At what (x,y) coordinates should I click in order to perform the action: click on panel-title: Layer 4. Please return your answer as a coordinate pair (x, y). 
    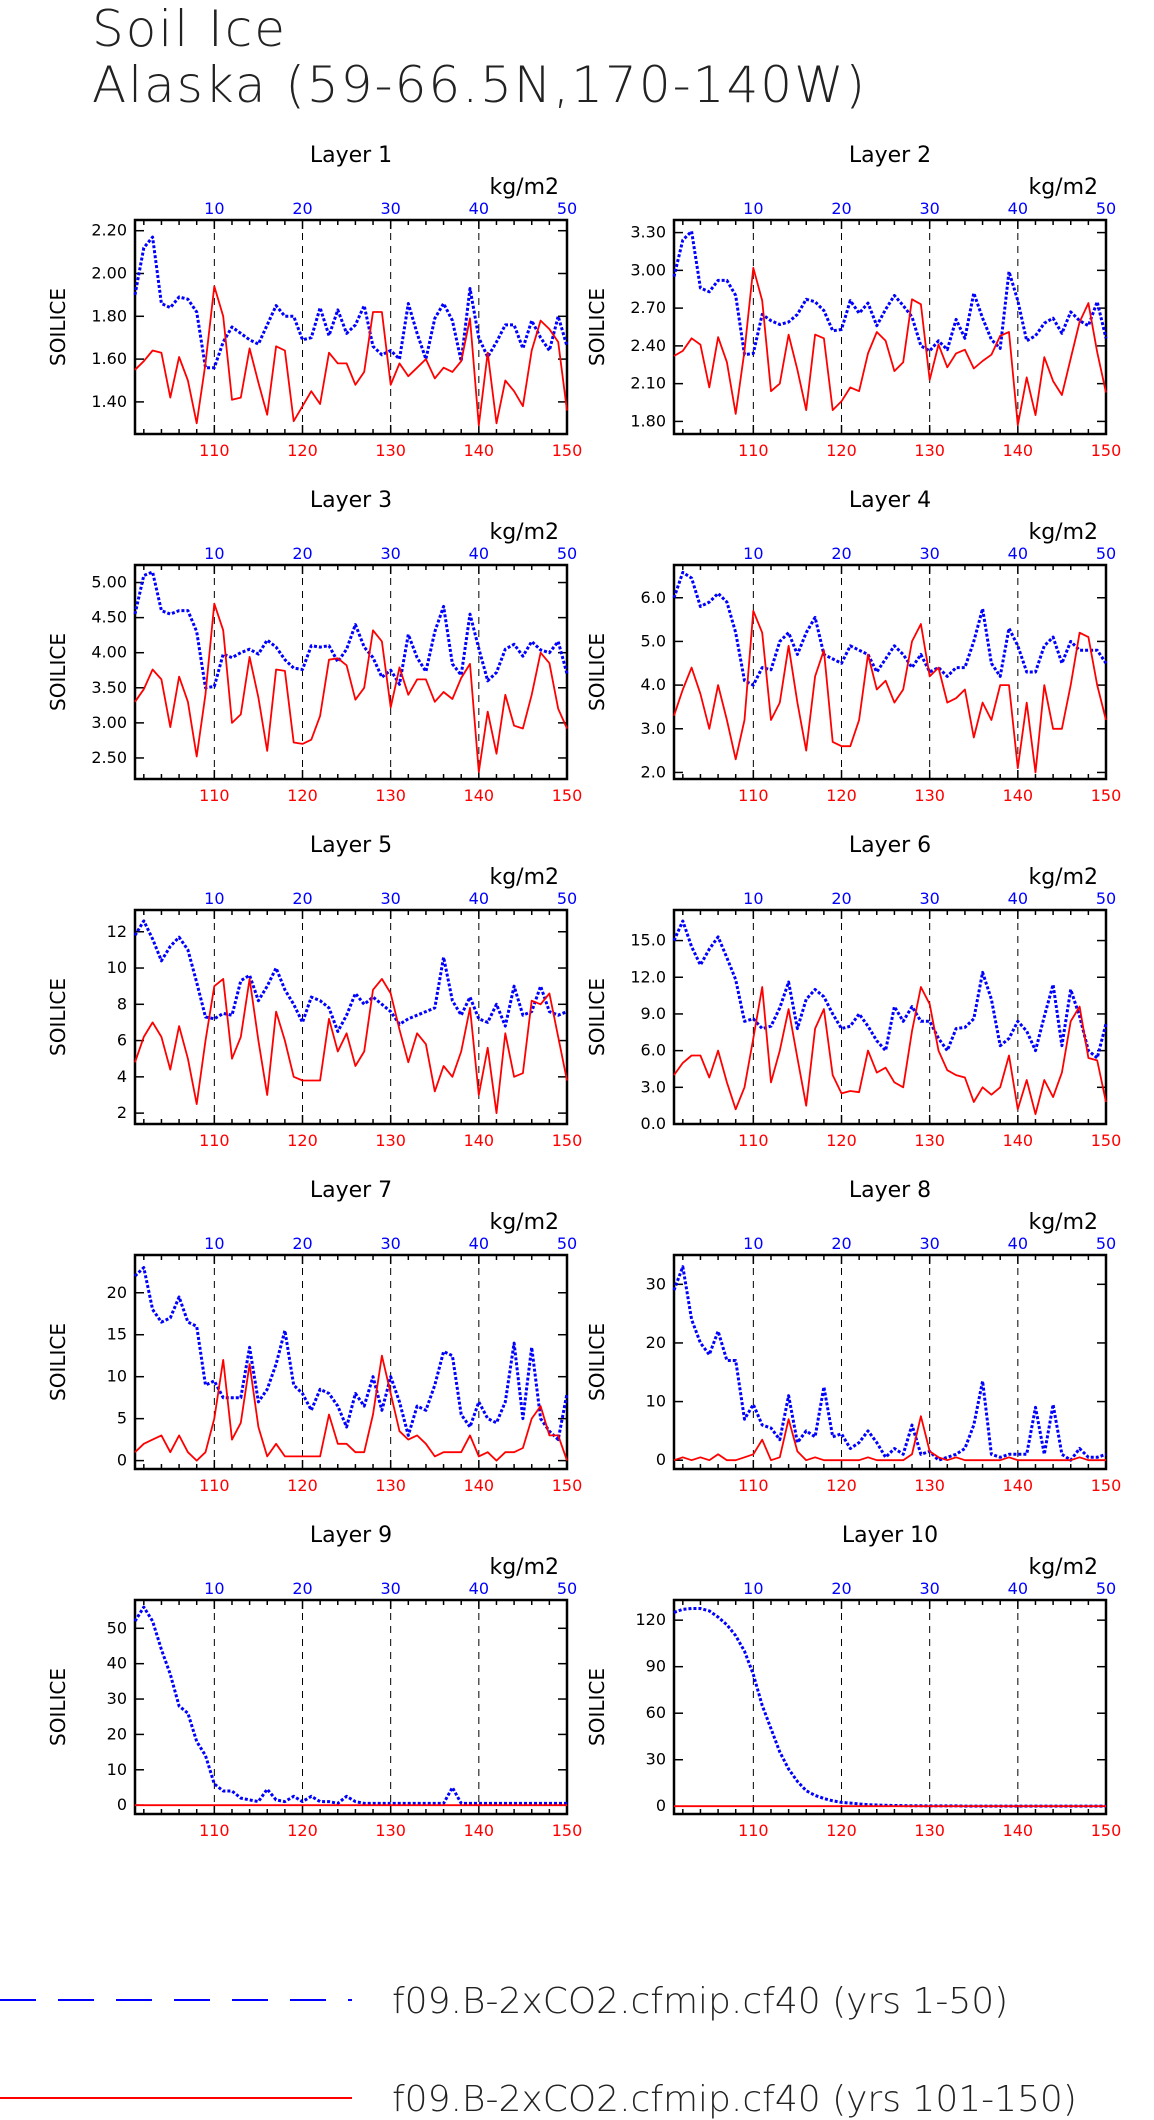
    Looking at the image, I should click on (890, 500).